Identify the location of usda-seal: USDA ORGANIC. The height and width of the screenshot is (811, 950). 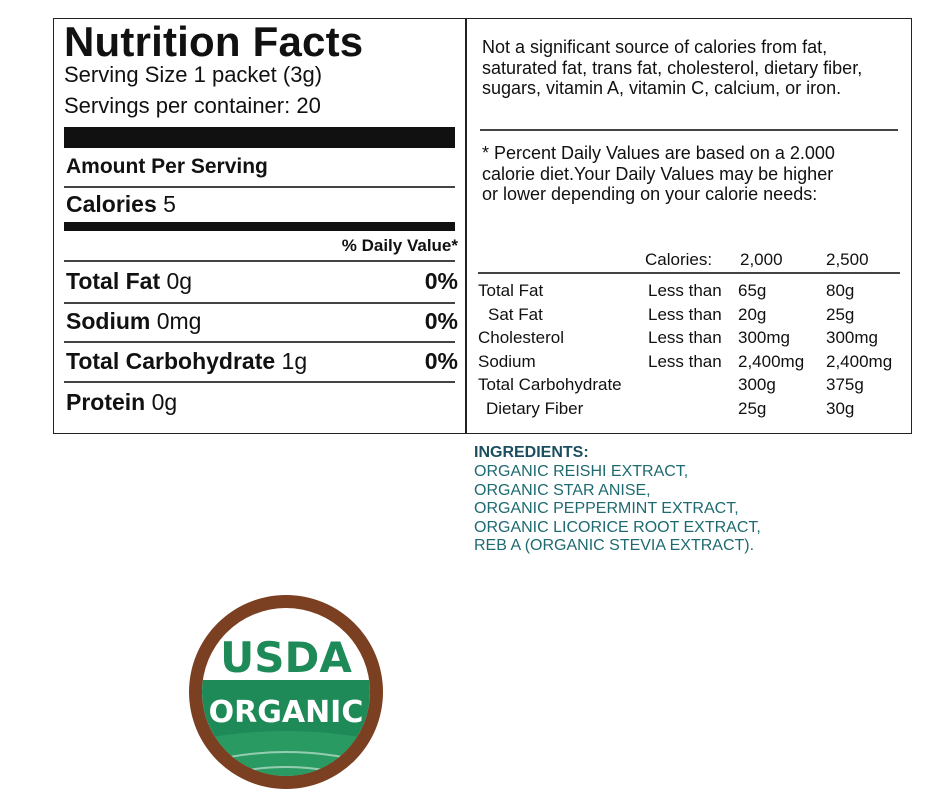
(286, 692).